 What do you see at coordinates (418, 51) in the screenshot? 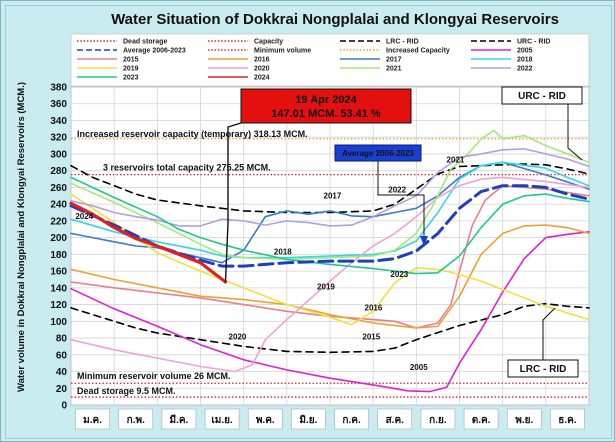
I see `legend-label: Increased Capacity` at bounding box center [418, 51].